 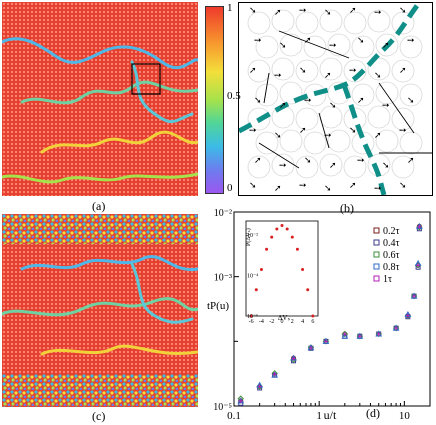 What do you see at coordinates (330, 415) in the screenshot?
I see `x-axis-label: u/t` at bounding box center [330, 415].